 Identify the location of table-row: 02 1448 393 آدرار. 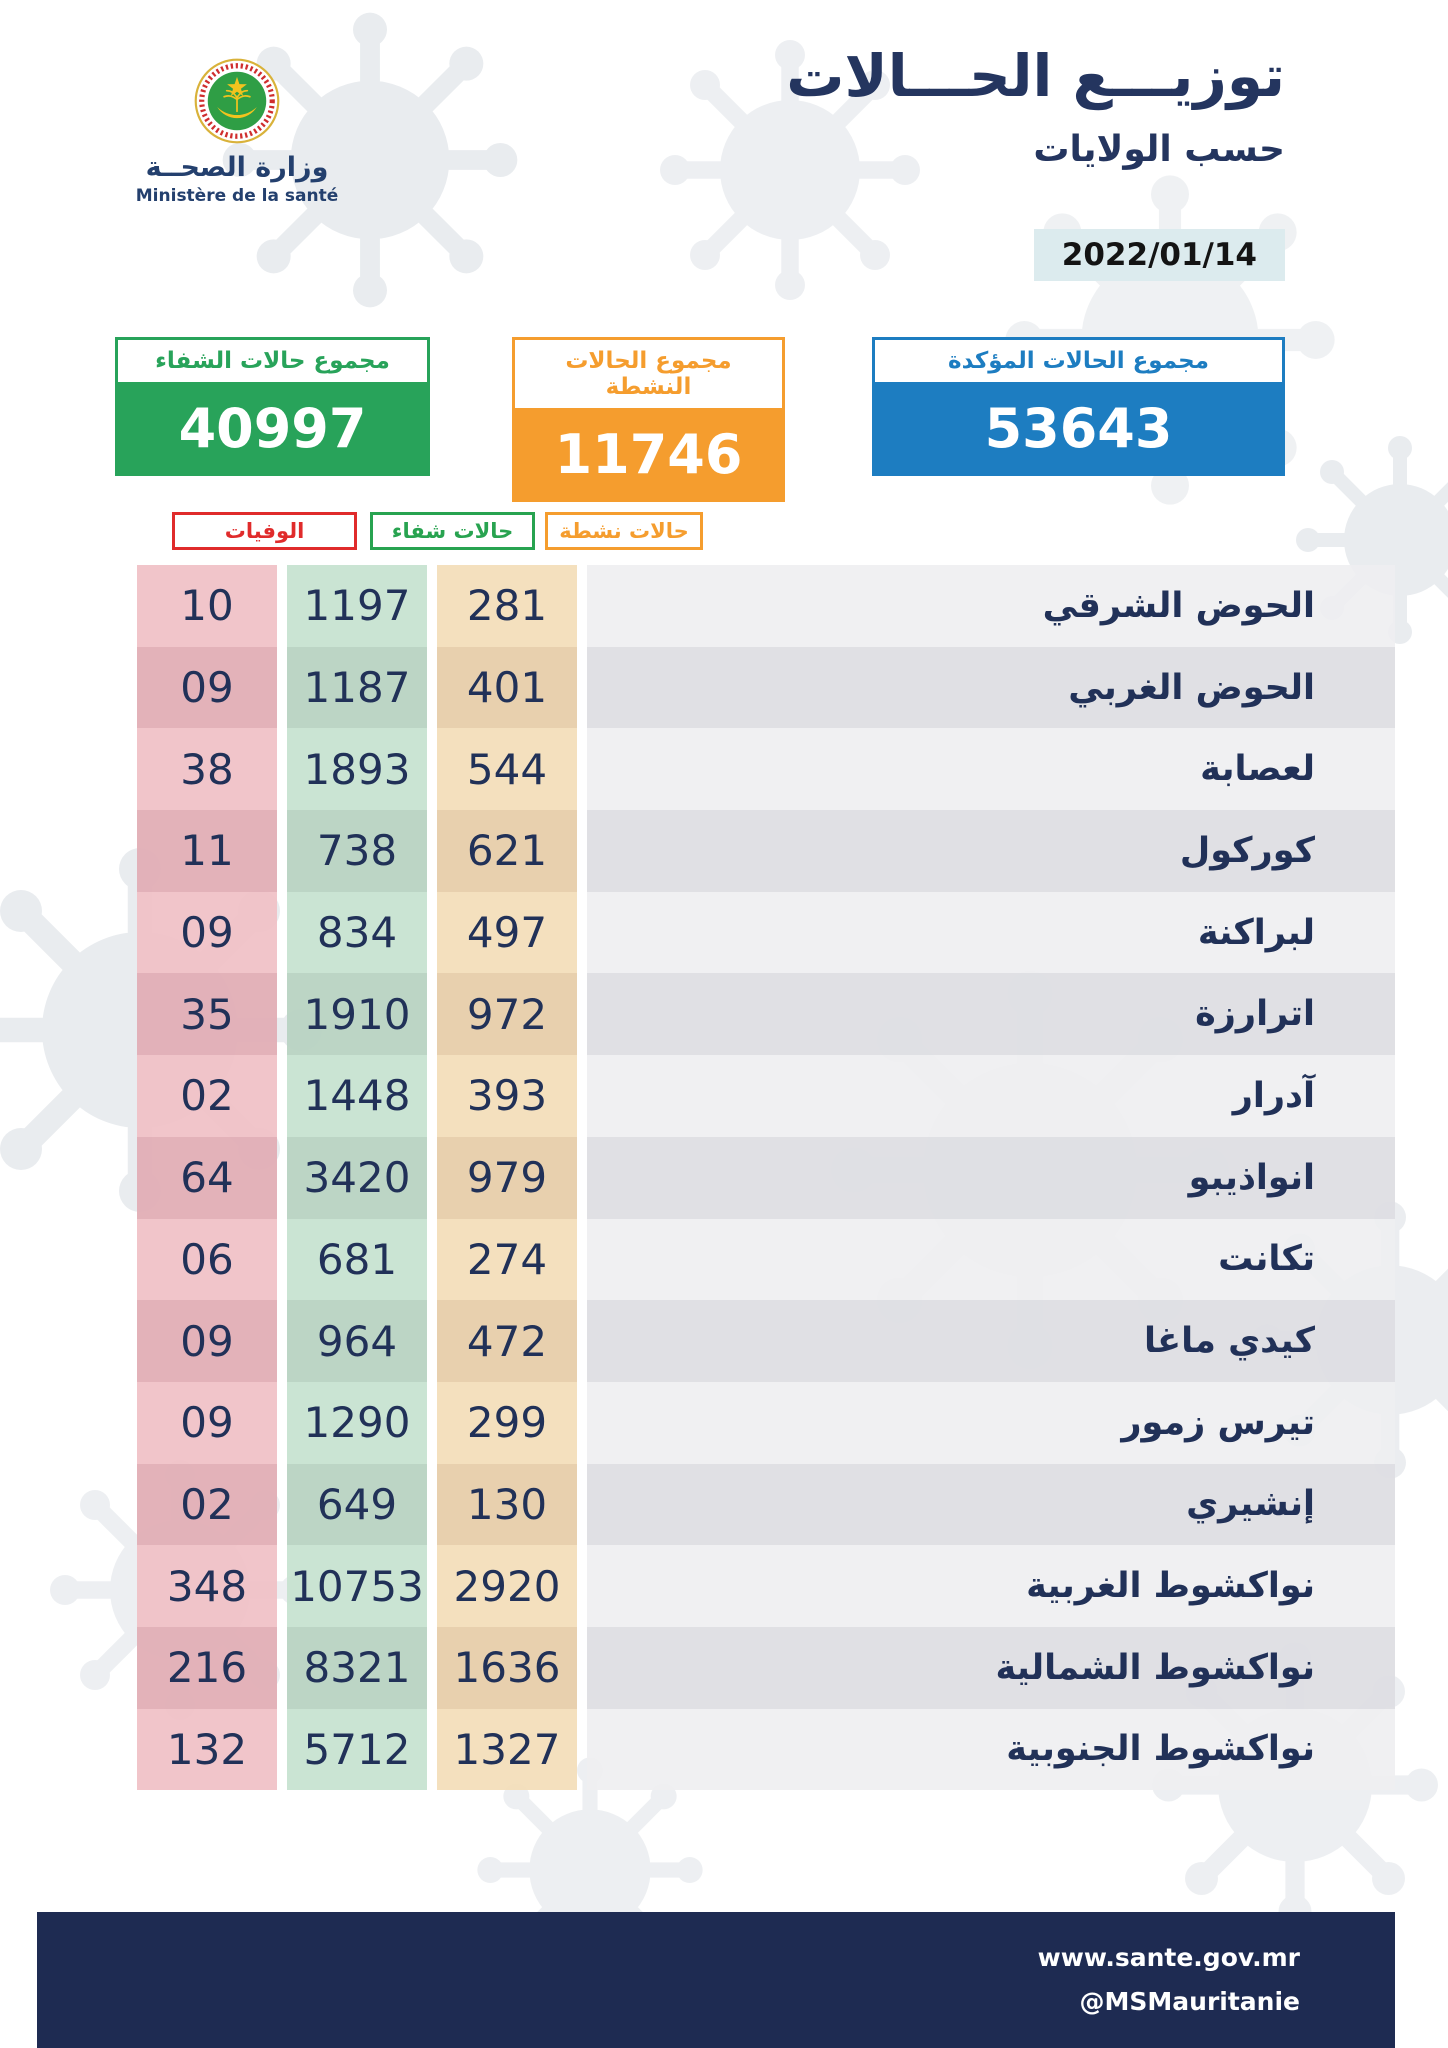
(766, 1096).